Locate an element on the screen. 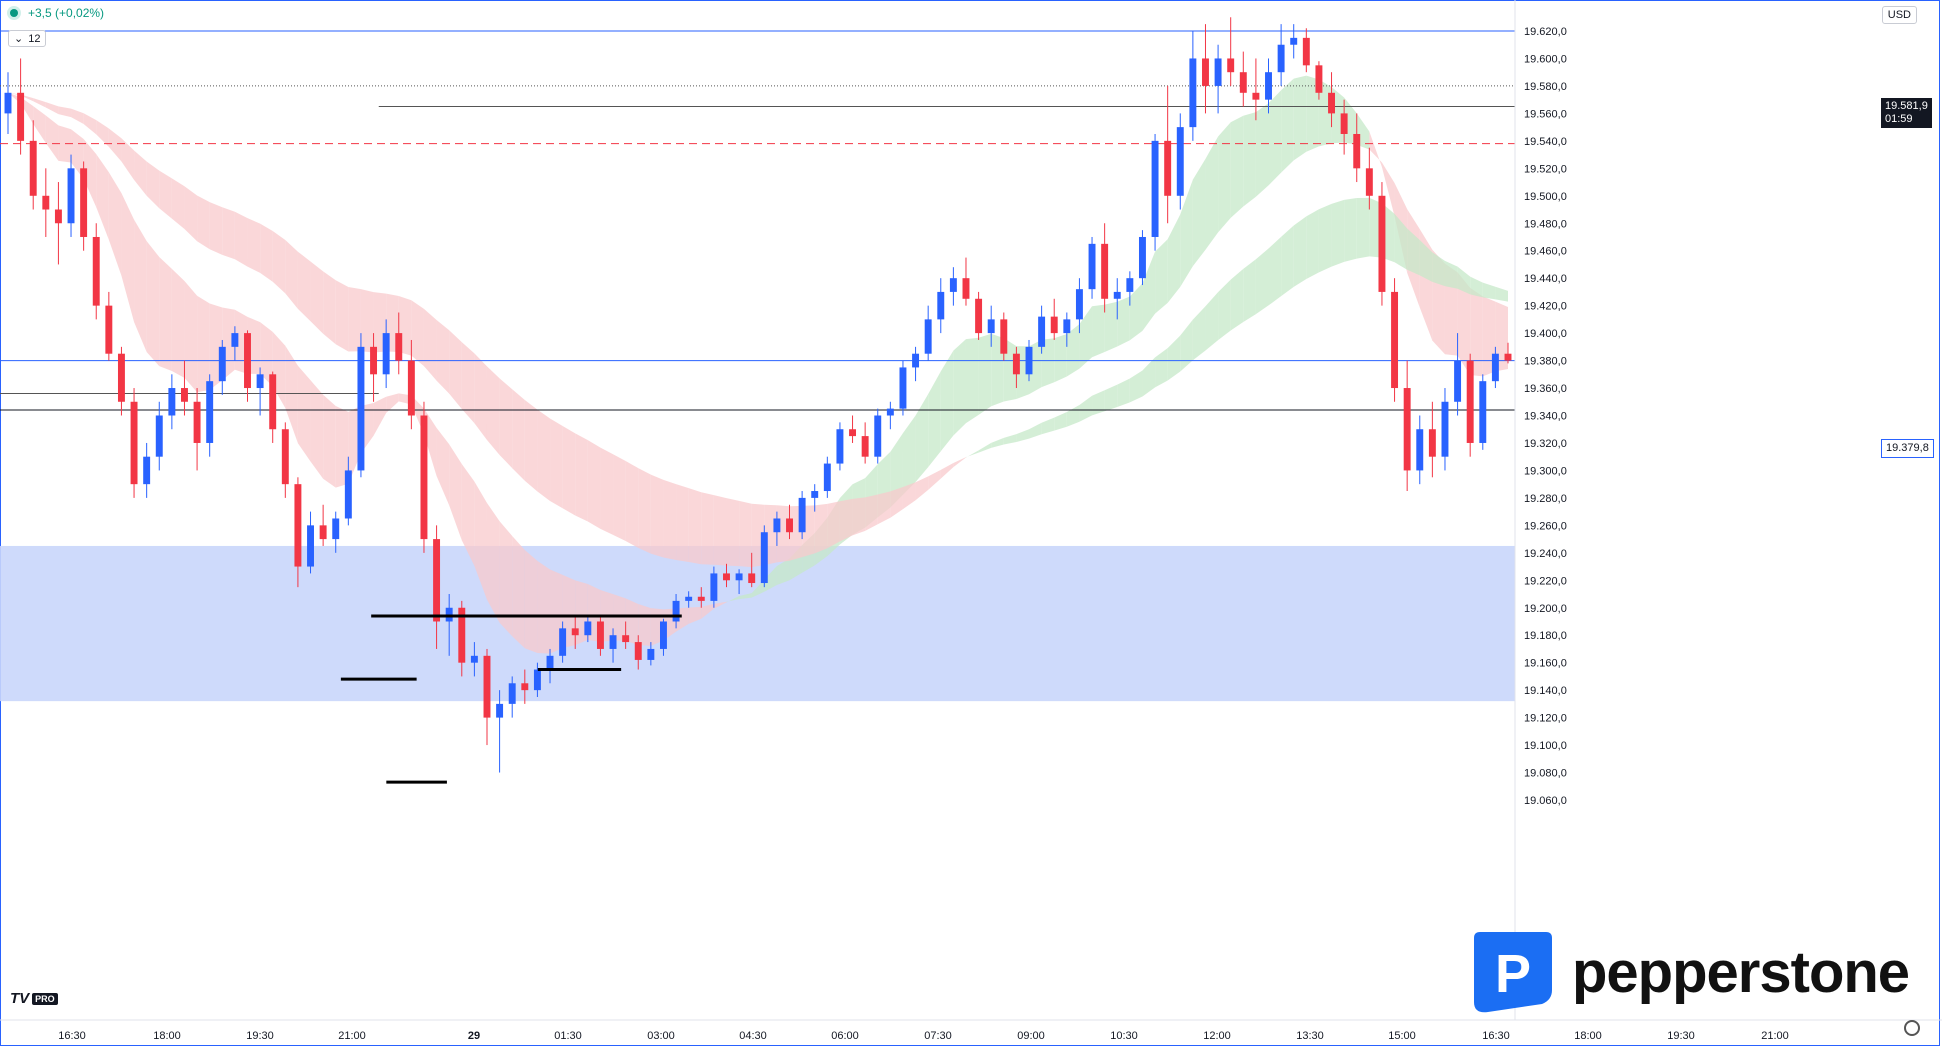 The width and height of the screenshot is (1942, 1048). price-tick-label: 19.440,0 is located at coordinates (1545, 279).